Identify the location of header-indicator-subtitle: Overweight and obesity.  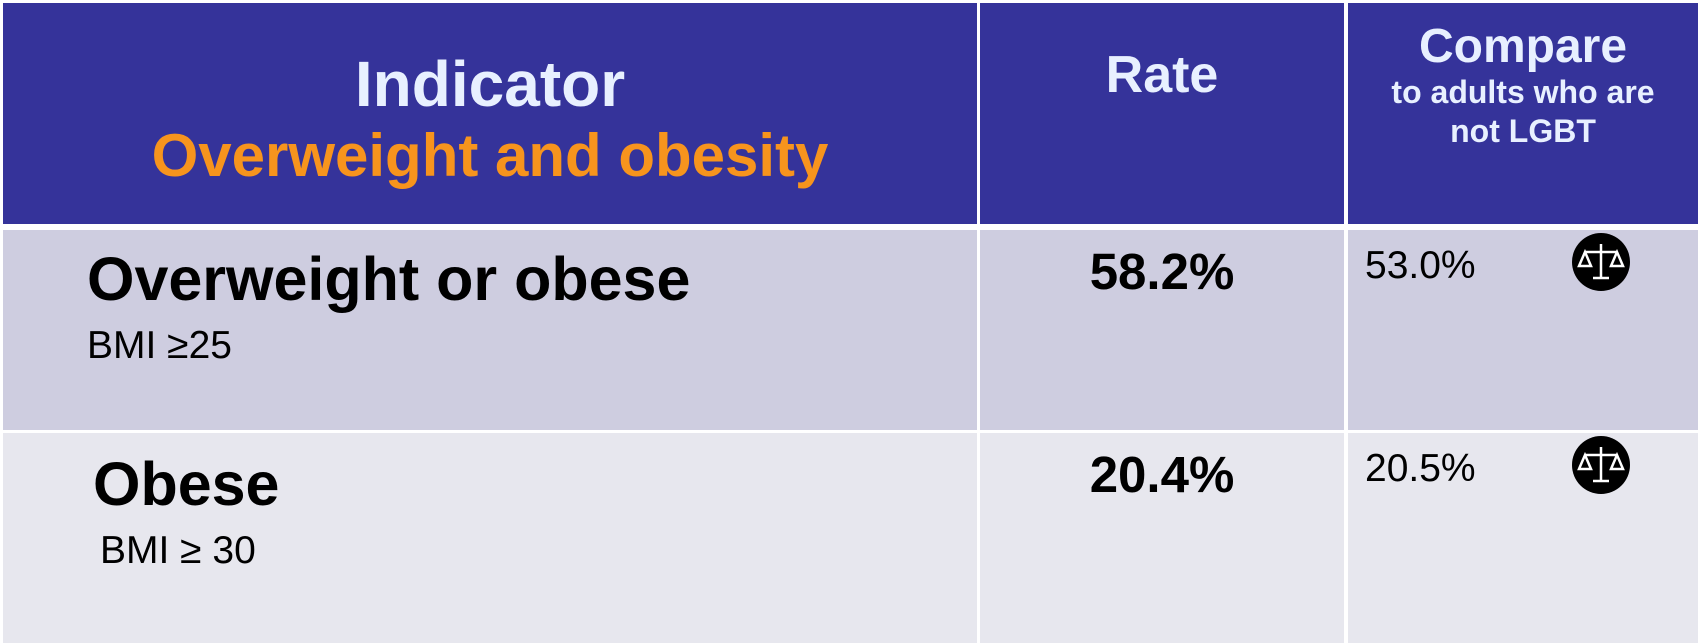
(490, 155).